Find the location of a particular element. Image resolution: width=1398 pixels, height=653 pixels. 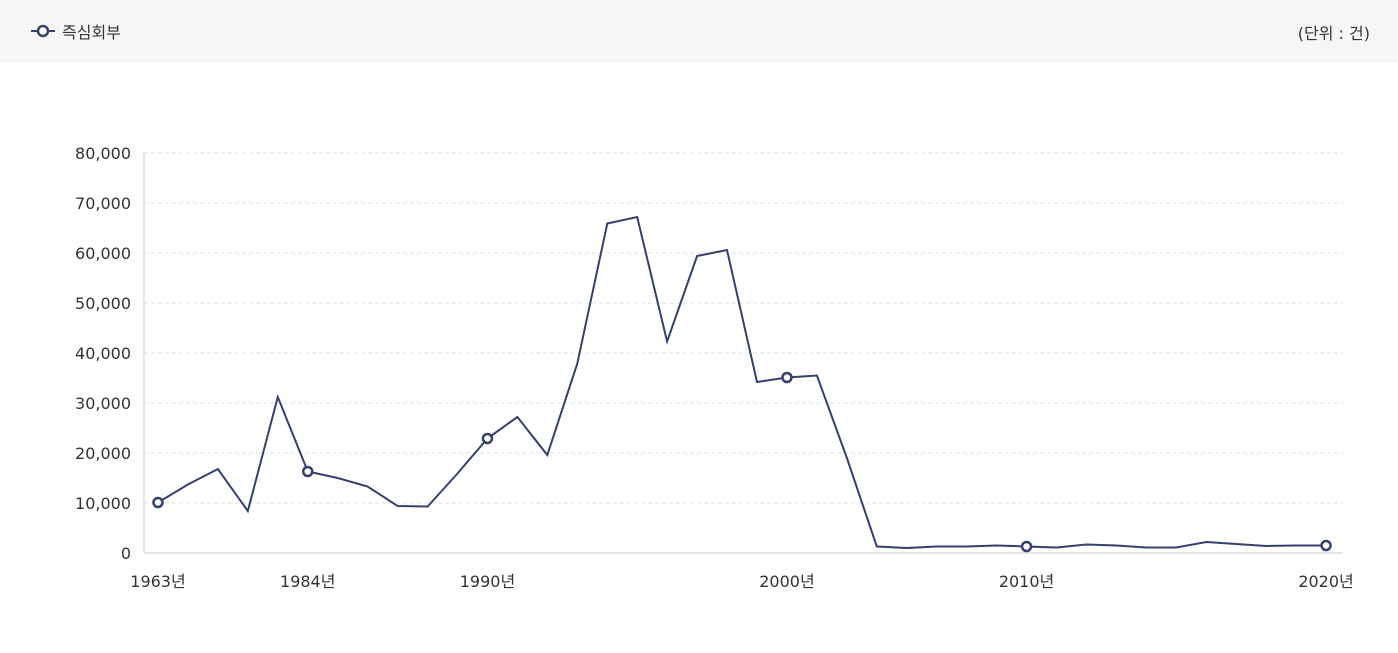

x-tick-label: 1990년 is located at coordinates (487, 581).